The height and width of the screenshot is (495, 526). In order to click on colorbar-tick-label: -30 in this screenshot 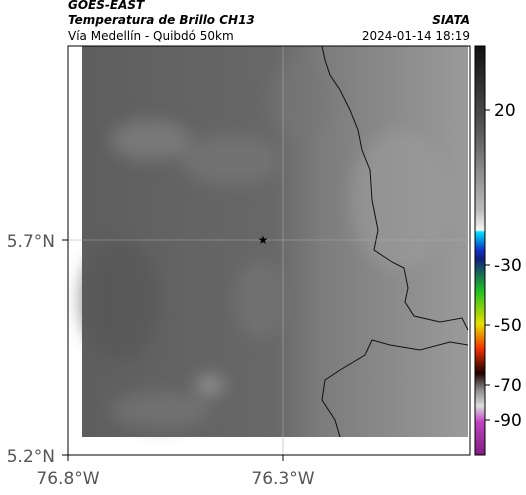, I will do `click(508, 266)`.